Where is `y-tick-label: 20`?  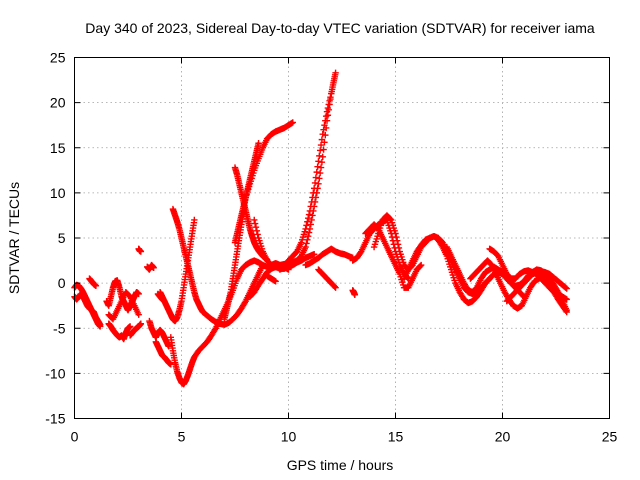 y-tick-label: 20 is located at coordinates (58, 103).